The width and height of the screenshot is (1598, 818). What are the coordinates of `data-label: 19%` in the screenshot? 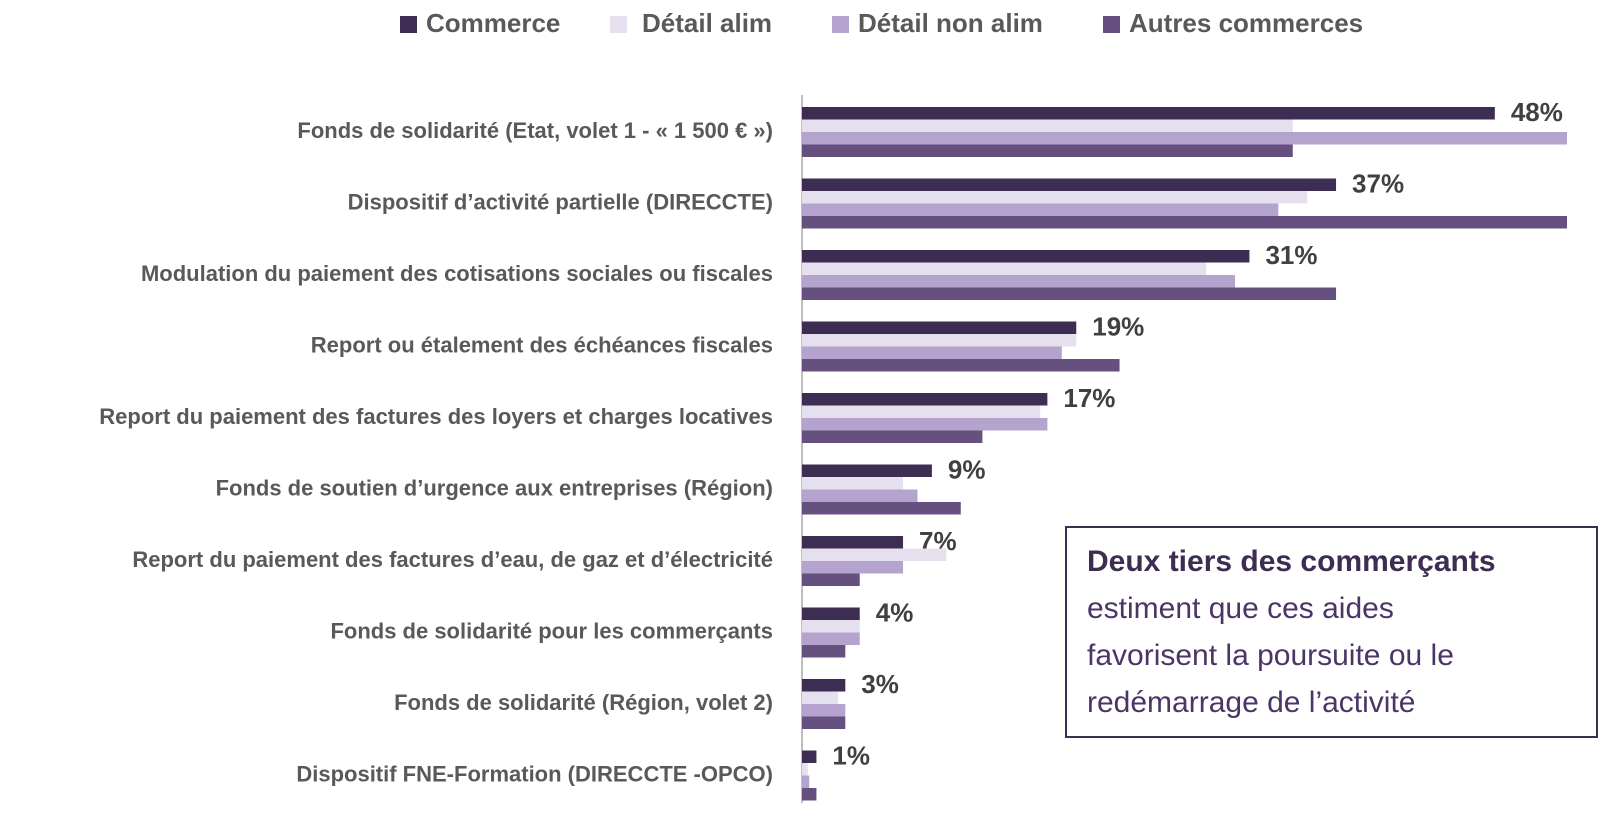 It's located at (1118, 327).